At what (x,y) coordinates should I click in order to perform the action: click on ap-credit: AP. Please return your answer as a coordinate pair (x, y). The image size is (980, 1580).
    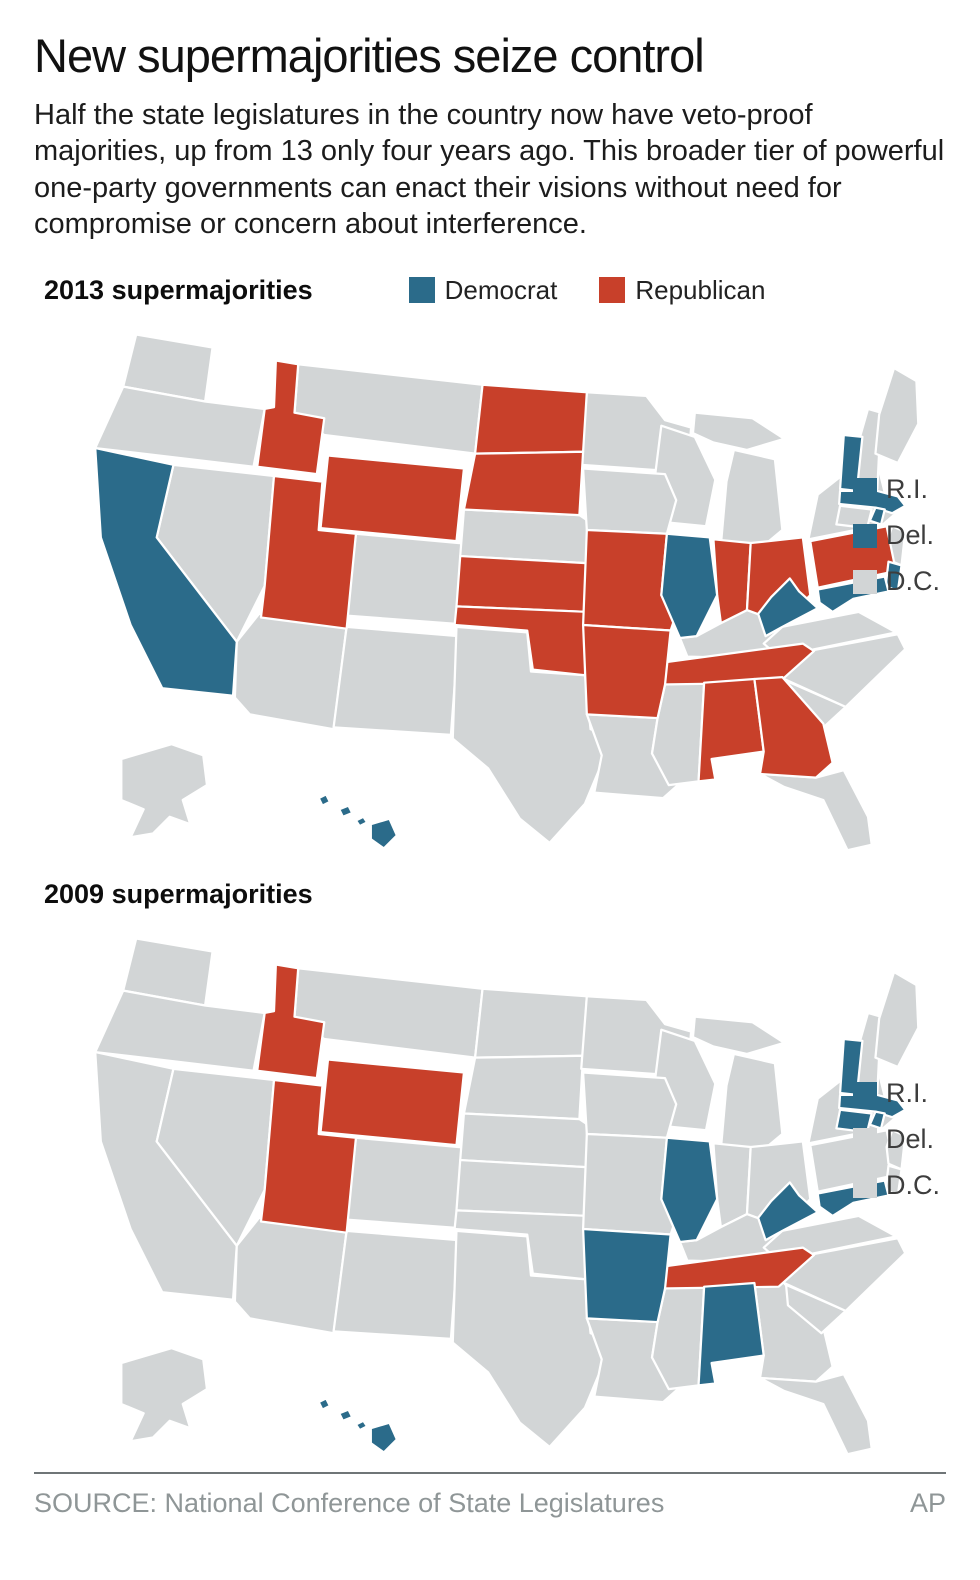
    Looking at the image, I should click on (927, 1503).